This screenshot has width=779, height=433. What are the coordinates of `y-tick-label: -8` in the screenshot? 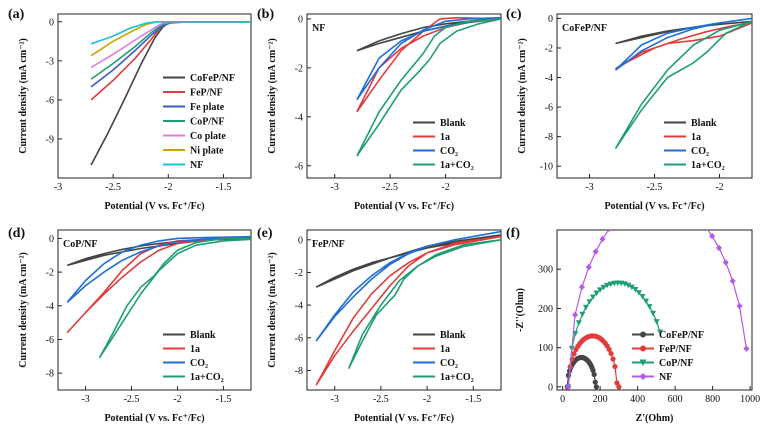 It's located at (299, 371).